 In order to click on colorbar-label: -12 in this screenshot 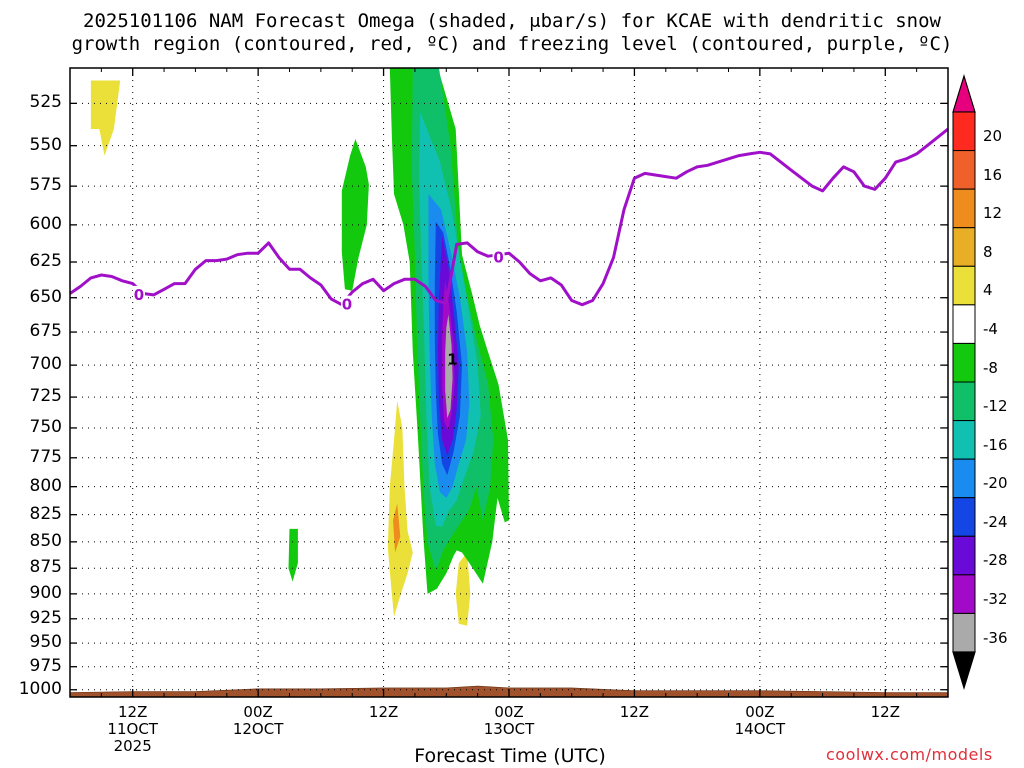, I will do `click(995, 406)`.